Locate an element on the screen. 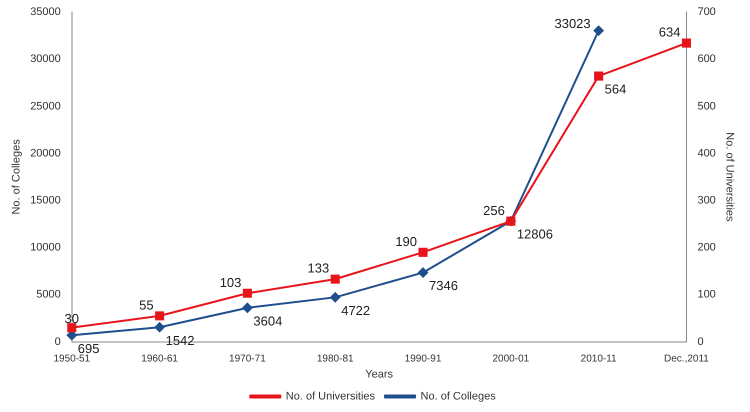  y2-tick-label: 300 is located at coordinates (706, 200).